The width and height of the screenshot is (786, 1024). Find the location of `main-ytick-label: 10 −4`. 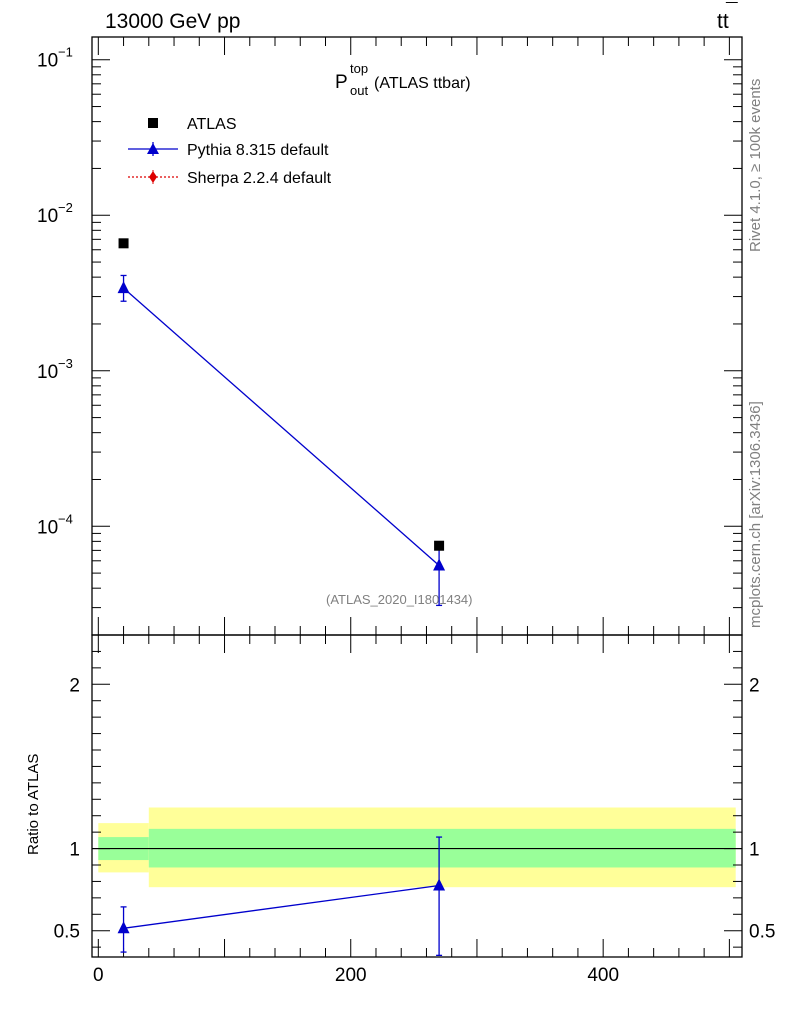

main-ytick-label: 10 −4 is located at coordinates (55, 524).